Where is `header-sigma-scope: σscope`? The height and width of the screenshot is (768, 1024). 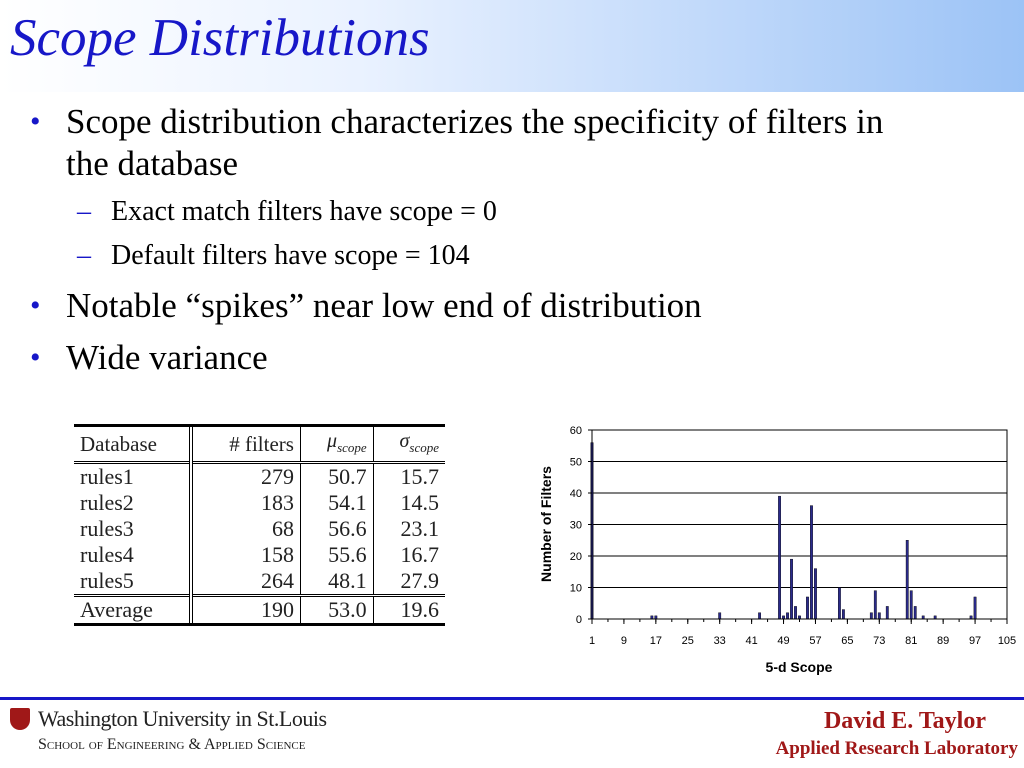
header-sigma-scope: σscope is located at coordinates (409, 445).